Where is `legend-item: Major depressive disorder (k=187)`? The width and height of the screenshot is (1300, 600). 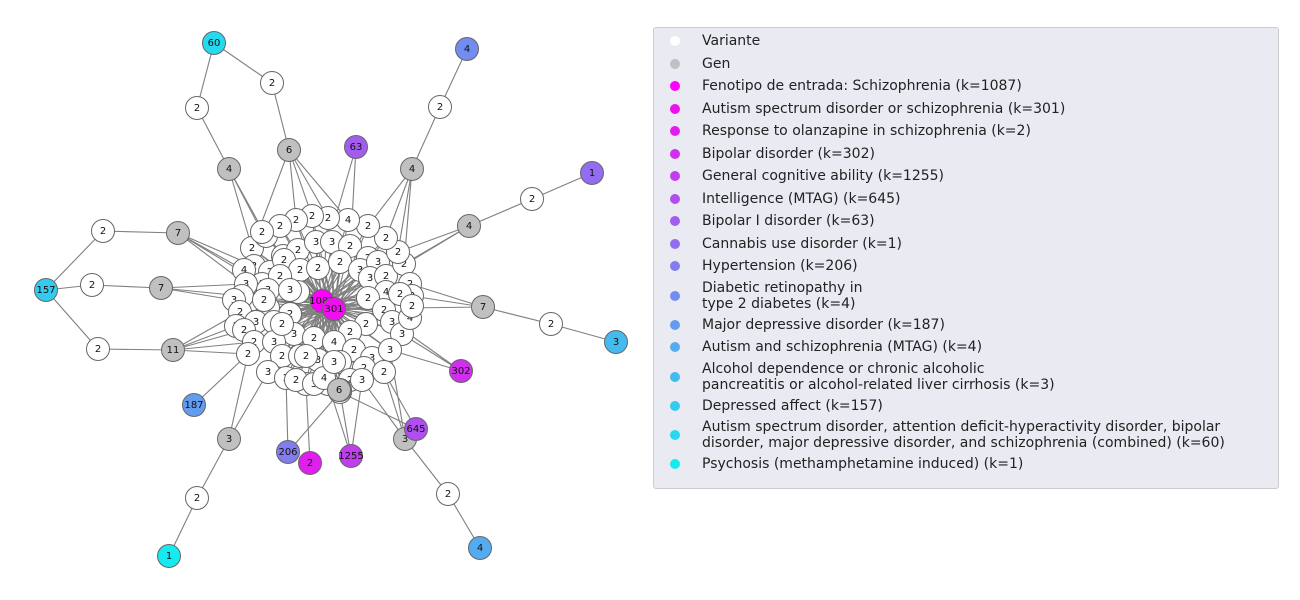 legend-item: Major depressive disorder (k=187) is located at coordinates (966, 325).